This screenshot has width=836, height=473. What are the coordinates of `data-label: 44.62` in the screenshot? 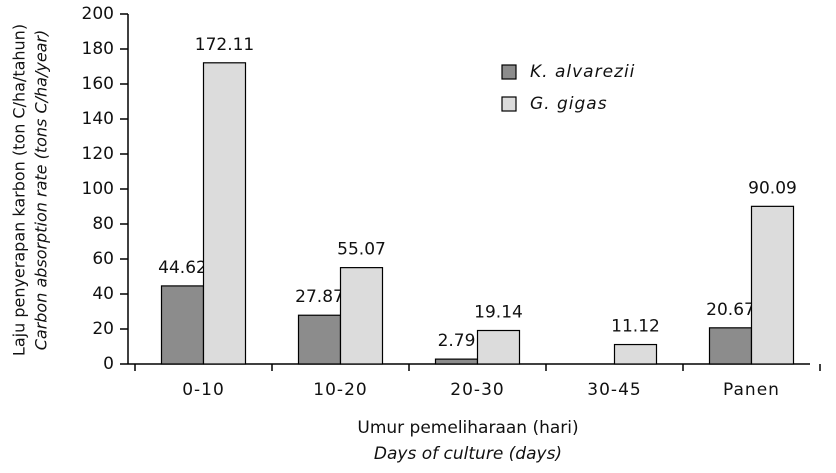 It's located at (182, 268).